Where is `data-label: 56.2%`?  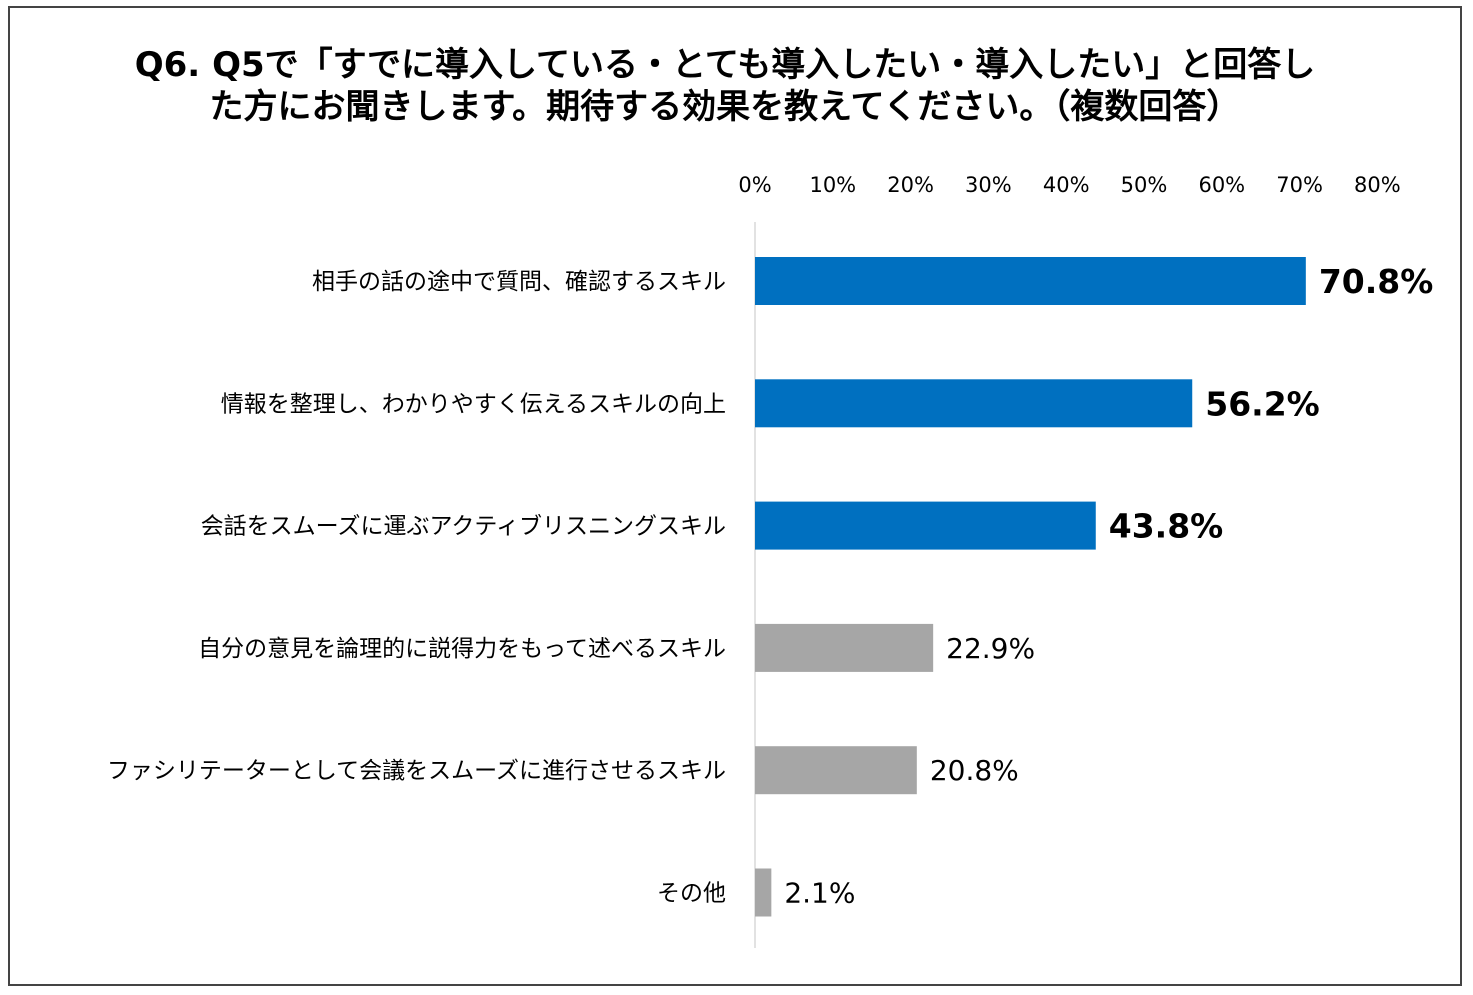
data-label: 56.2% is located at coordinates (1262, 403).